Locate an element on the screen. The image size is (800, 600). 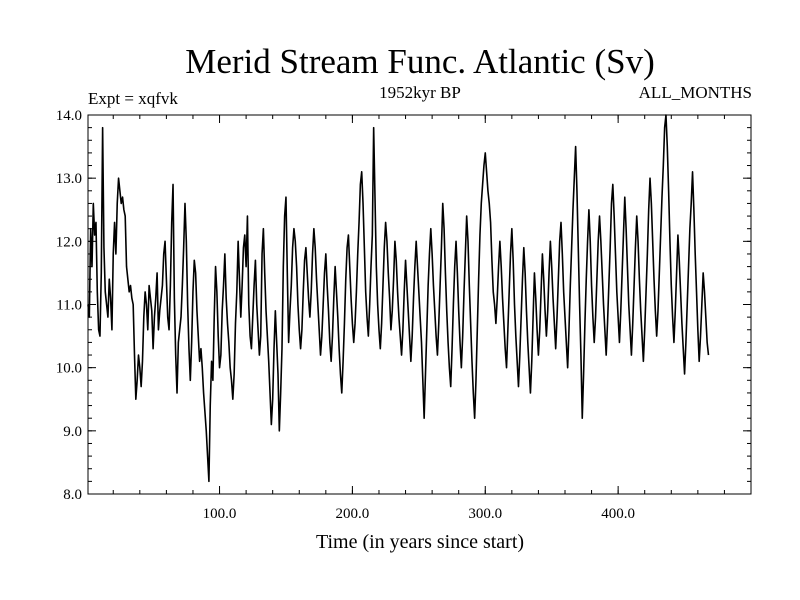
y-tick-label: 10.0 is located at coordinates (69, 369).